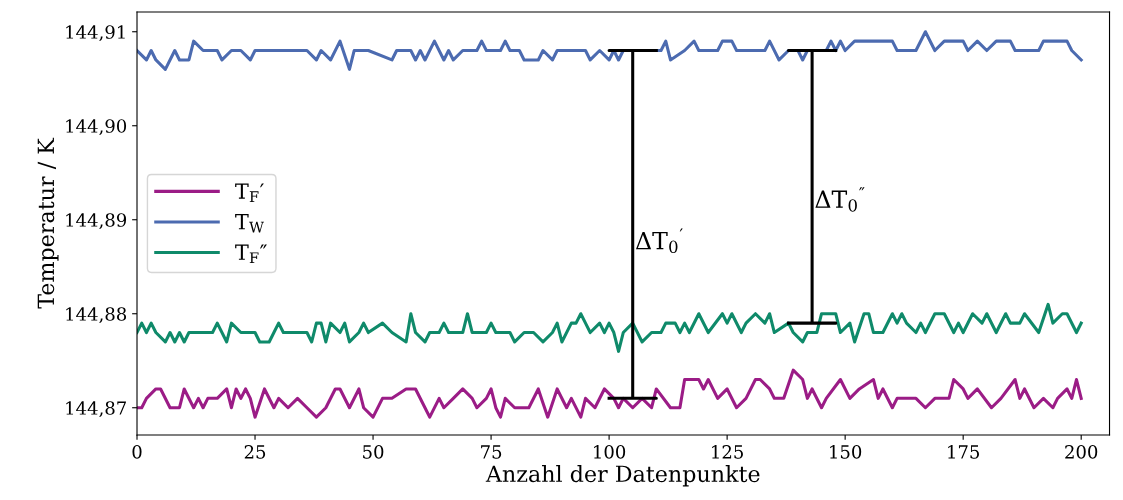 The image size is (1123, 500). Describe the element at coordinates (373, 452) in the screenshot. I see `x-tick-label: 50` at that location.